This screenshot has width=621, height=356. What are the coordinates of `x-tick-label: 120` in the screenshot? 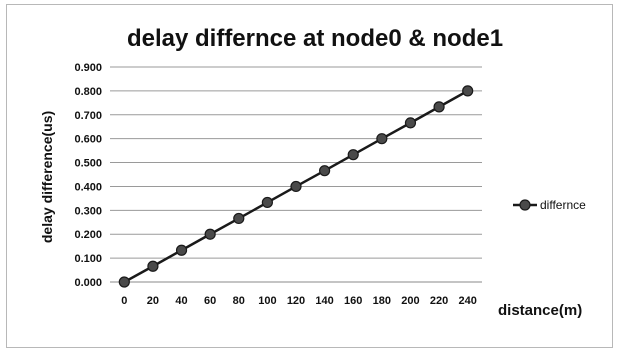 It's located at (296, 301).